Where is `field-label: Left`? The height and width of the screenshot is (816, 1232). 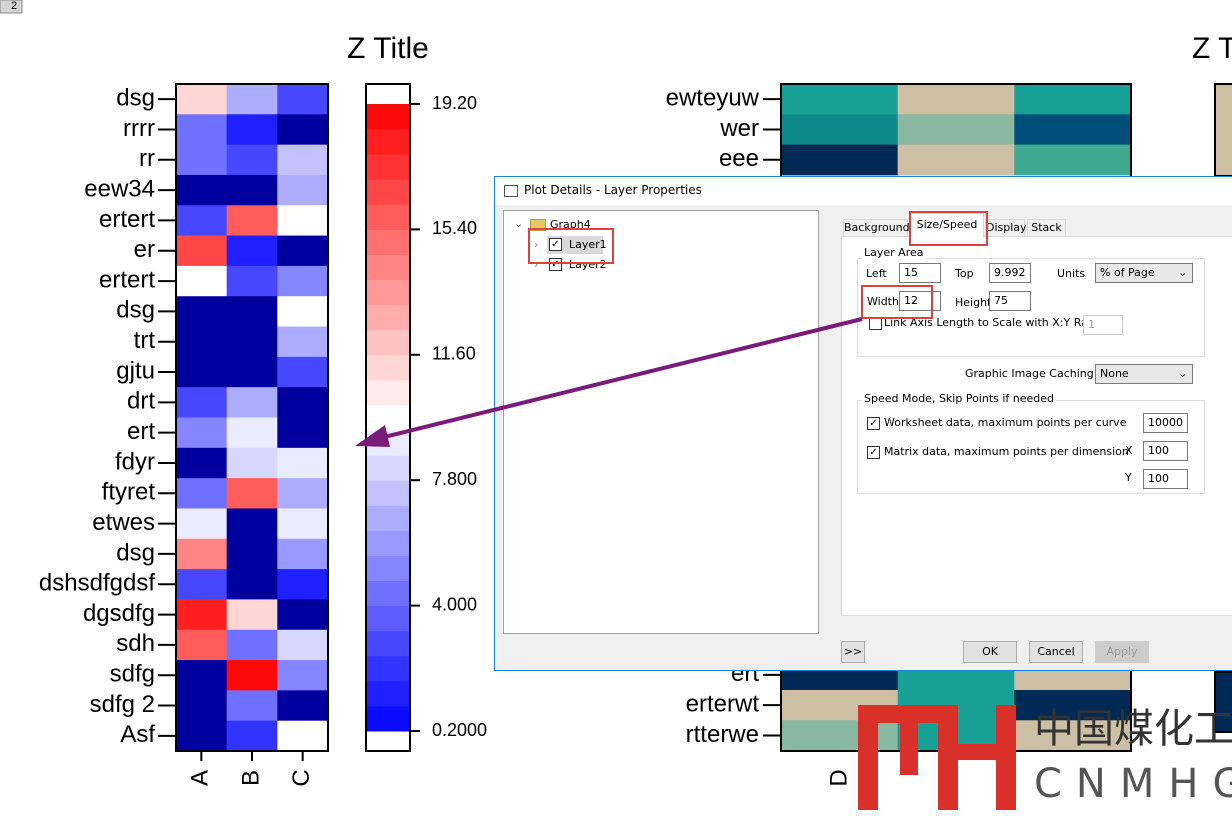
field-label: Left is located at coordinates (876, 273).